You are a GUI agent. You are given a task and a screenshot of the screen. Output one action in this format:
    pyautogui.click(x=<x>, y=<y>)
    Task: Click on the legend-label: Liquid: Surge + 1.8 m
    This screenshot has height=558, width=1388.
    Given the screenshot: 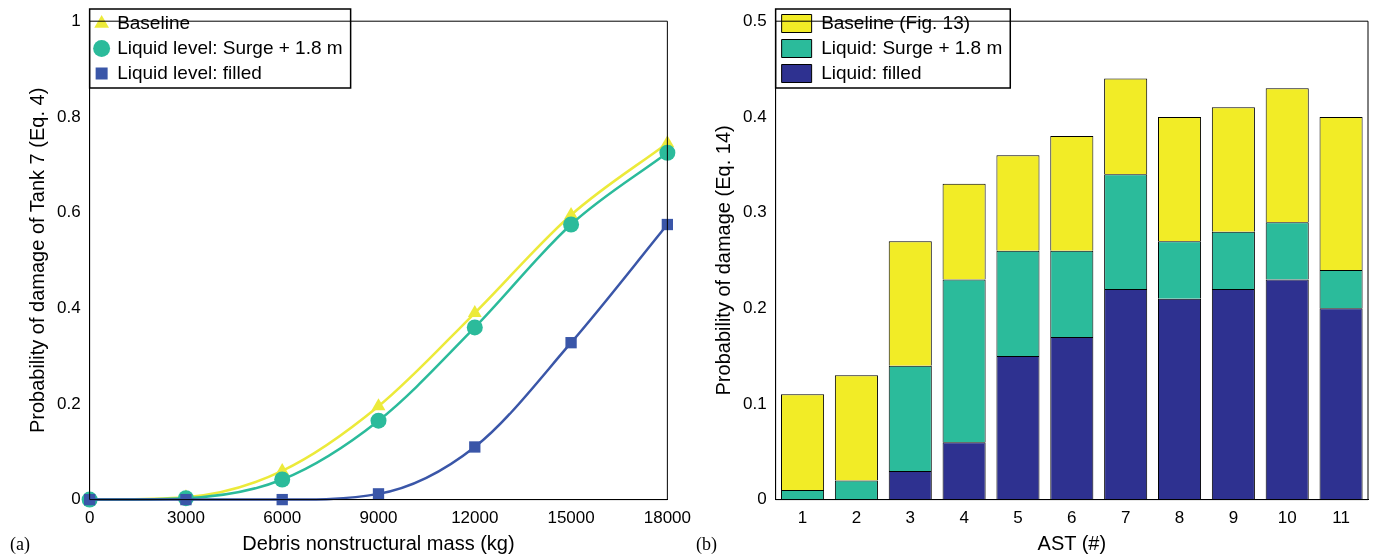 What is the action you would take?
    pyautogui.click(x=912, y=47)
    